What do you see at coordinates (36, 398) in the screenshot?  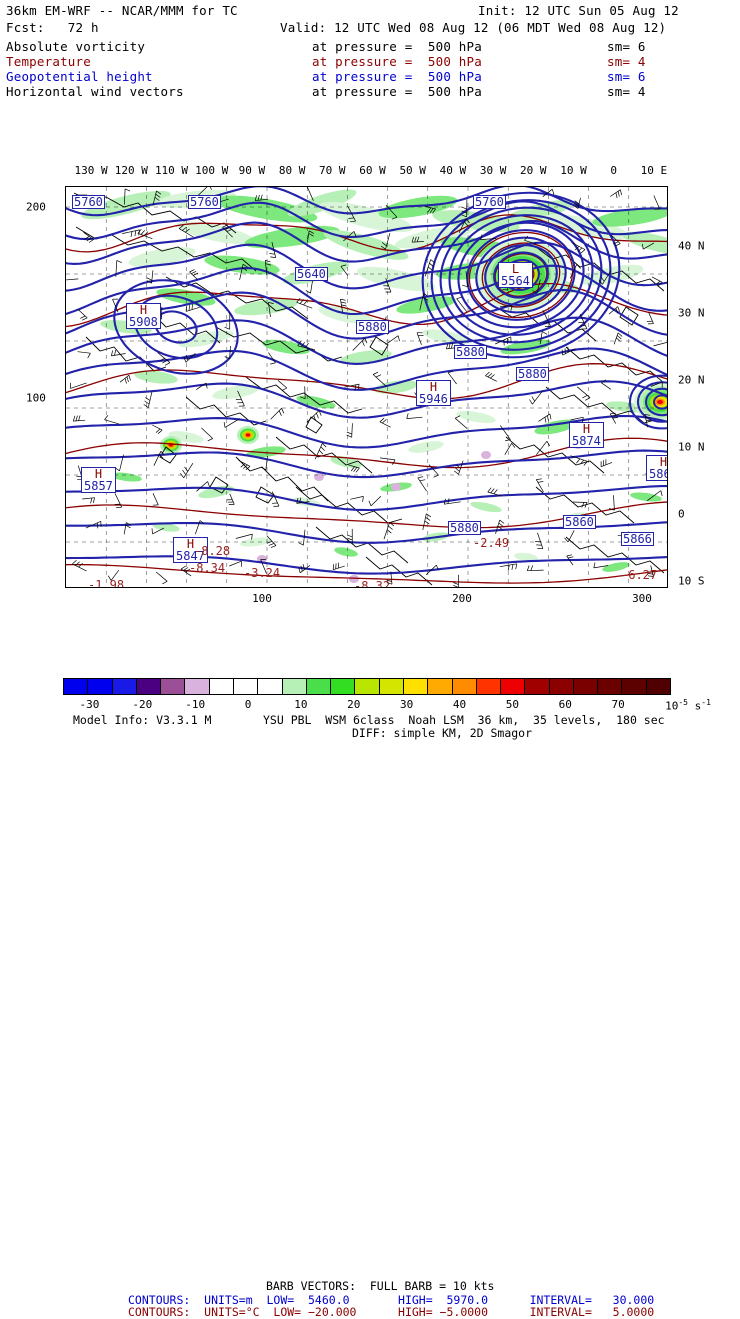 I see `grid-y-tick-1: 100` at bounding box center [36, 398].